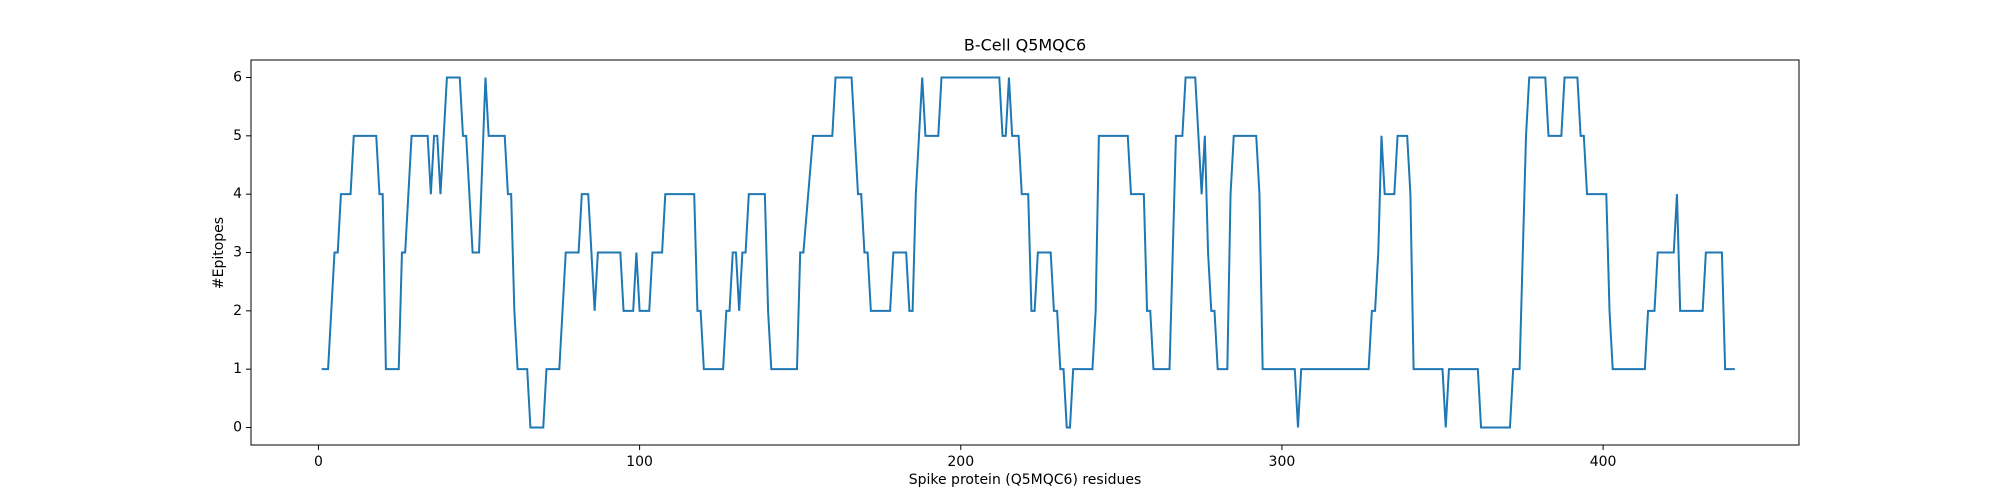 Image resolution: width=2000 pixels, height=500 pixels. What do you see at coordinates (1282, 462) in the screenshot?
I see `x-tick-label: 300` at bounding box center [1282, 462].